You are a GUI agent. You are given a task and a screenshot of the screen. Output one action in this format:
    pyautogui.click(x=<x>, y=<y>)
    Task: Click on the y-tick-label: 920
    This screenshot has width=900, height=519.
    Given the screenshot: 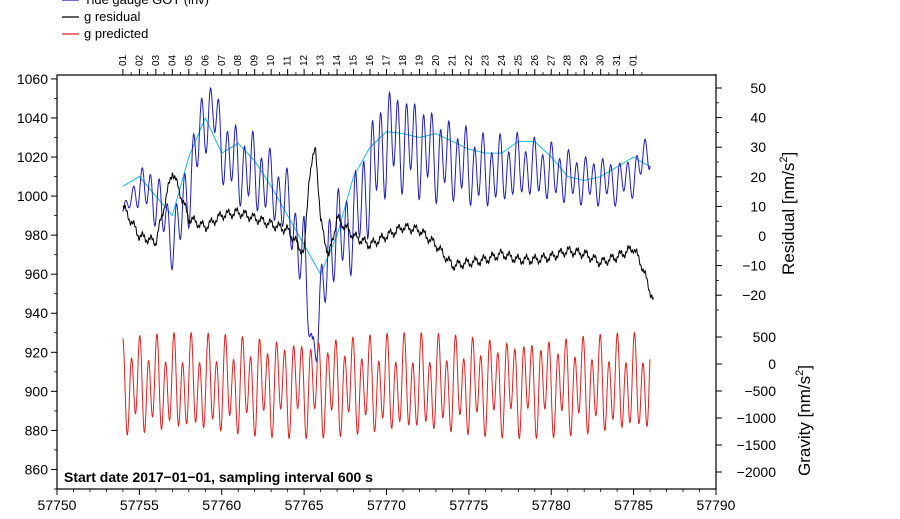 What is the action you would take?
    pyautogui.click(x=37, y=352)
    